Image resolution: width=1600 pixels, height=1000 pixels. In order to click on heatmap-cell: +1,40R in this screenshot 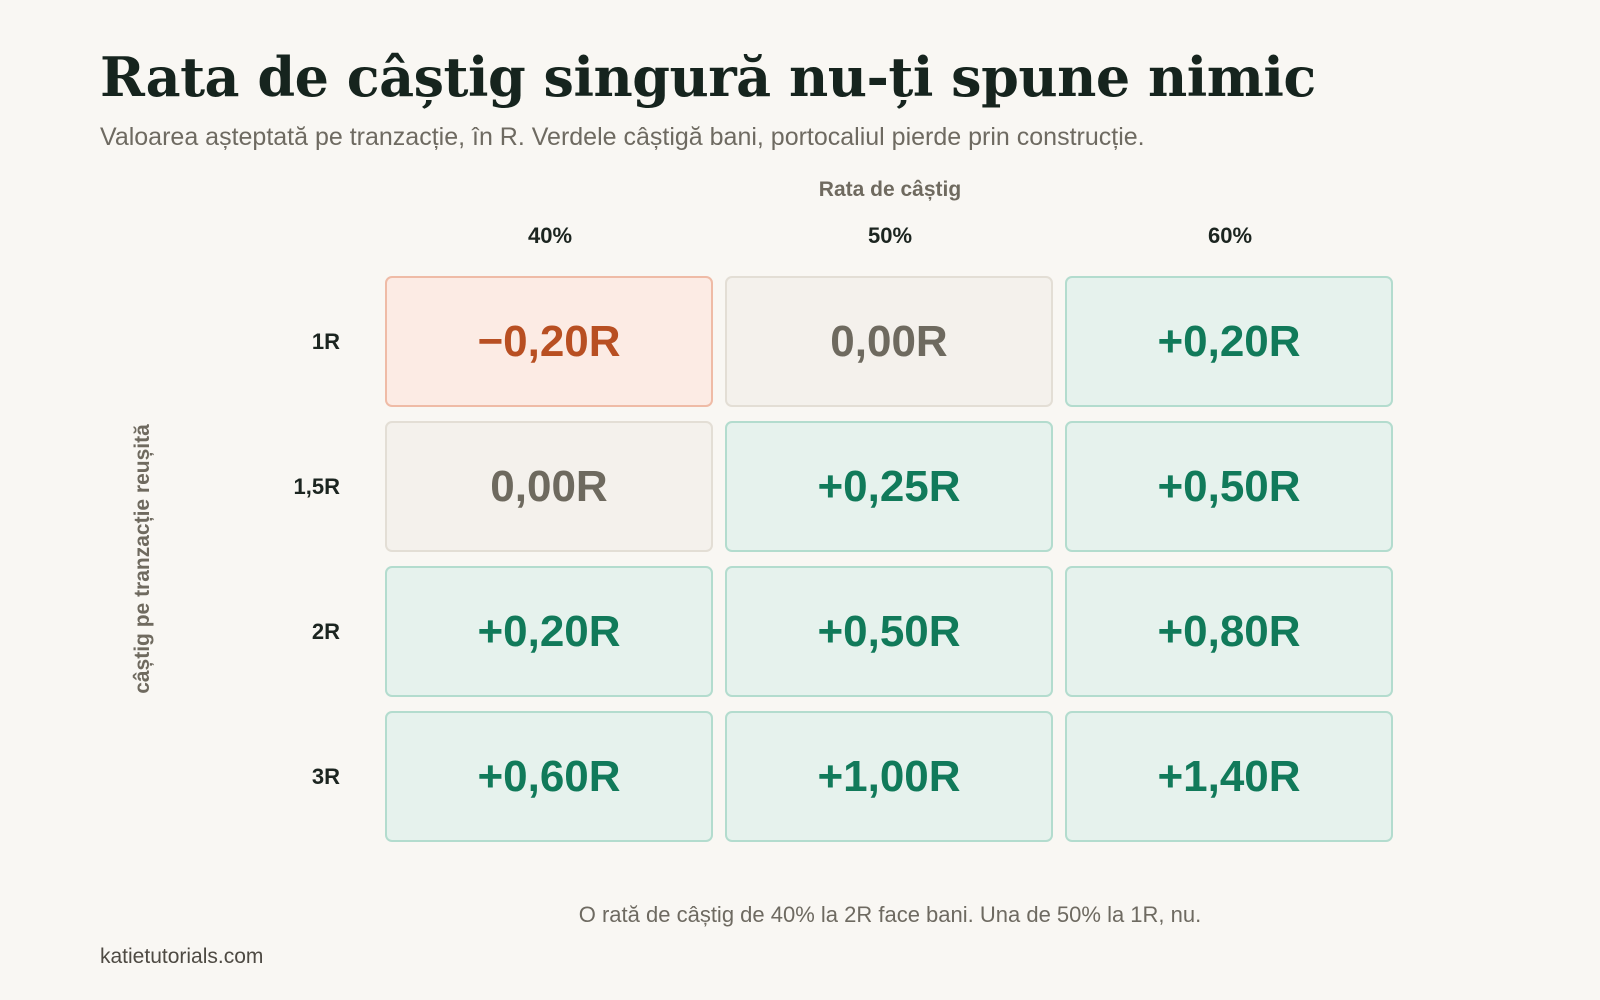, I will do `click(1229, 776)`.